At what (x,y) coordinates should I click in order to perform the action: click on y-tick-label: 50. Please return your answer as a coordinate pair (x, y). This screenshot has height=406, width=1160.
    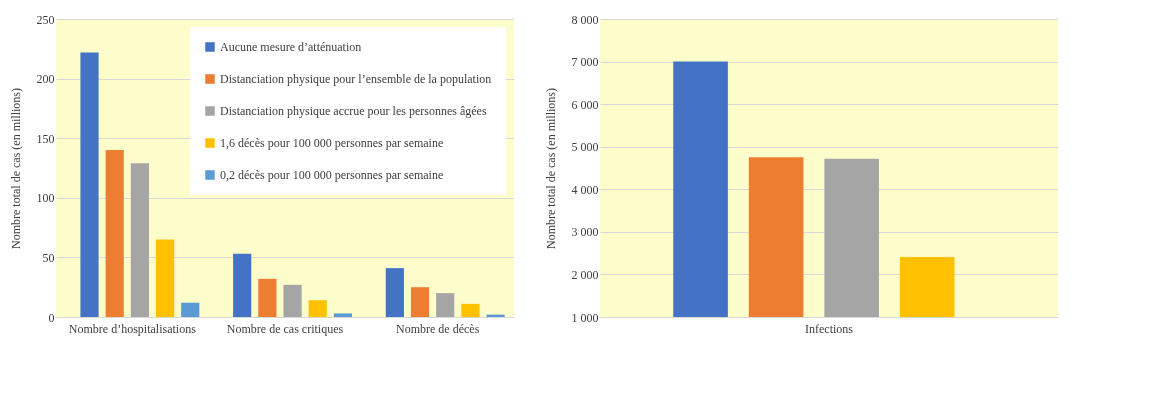
    Looking at the image, I should click on (48, 257).